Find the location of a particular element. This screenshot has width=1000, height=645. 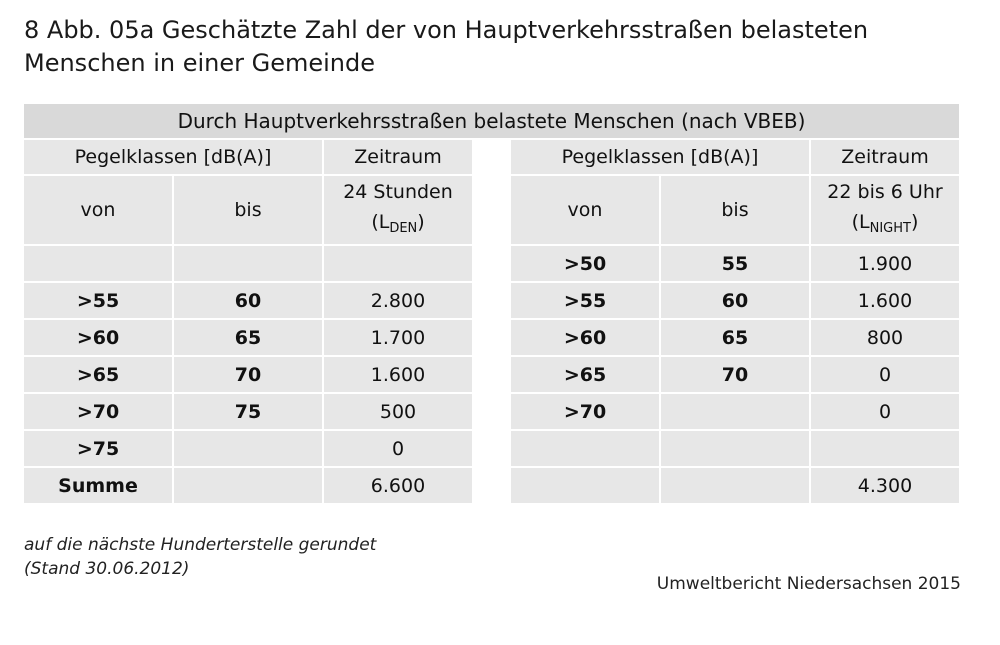

left-zeitraum-header: Zeitraum is located at coordinates (398, 157).